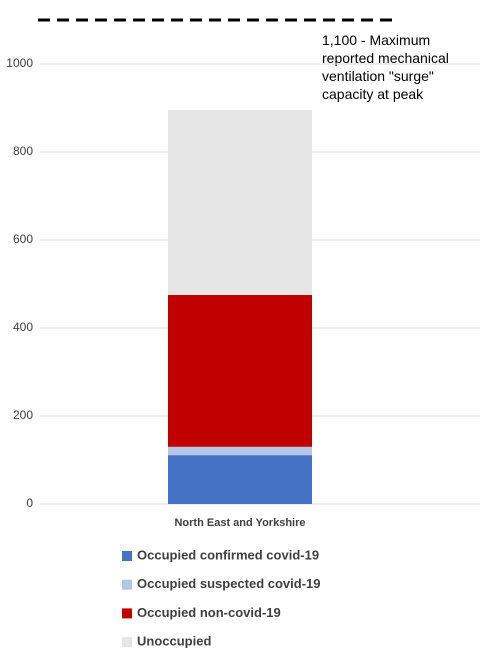 Image resolution: width=480 pixels, height=660 pixels. I want to click on y-tick-label: 200, so click(23, 415).